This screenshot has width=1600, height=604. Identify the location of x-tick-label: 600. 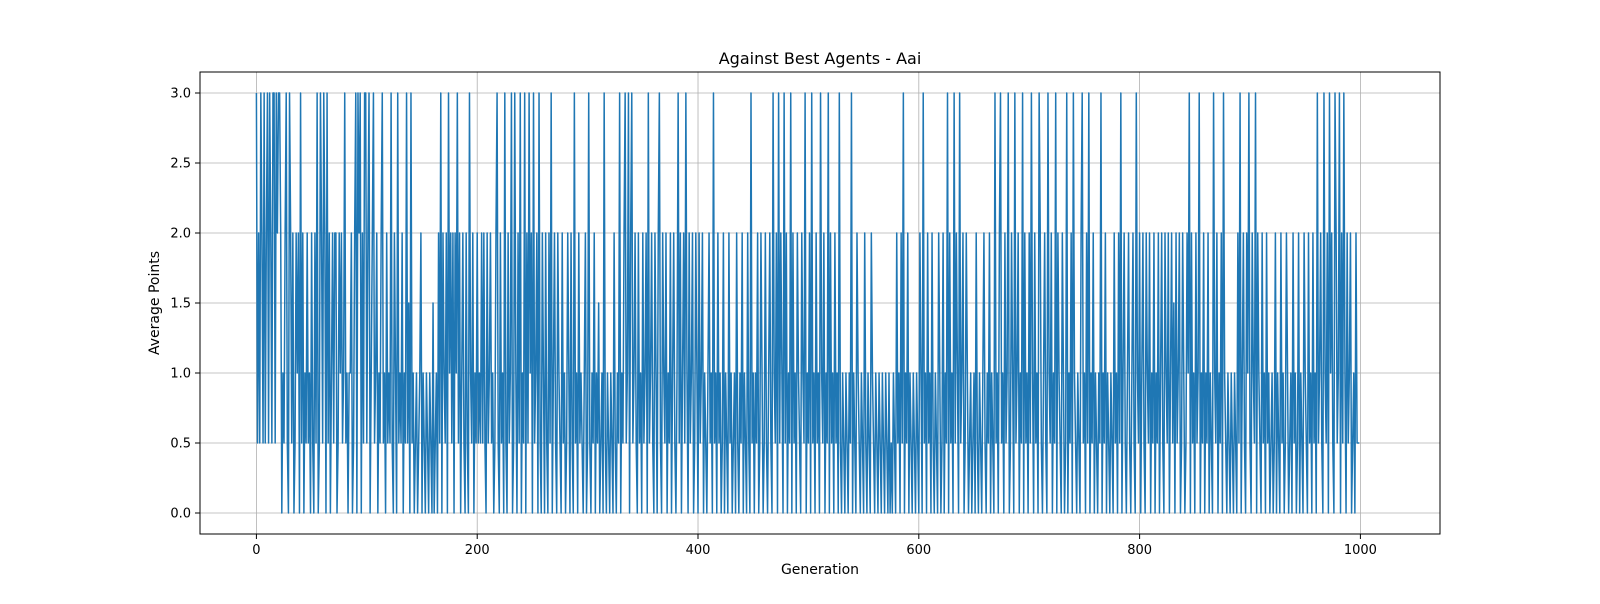
(918, 550).